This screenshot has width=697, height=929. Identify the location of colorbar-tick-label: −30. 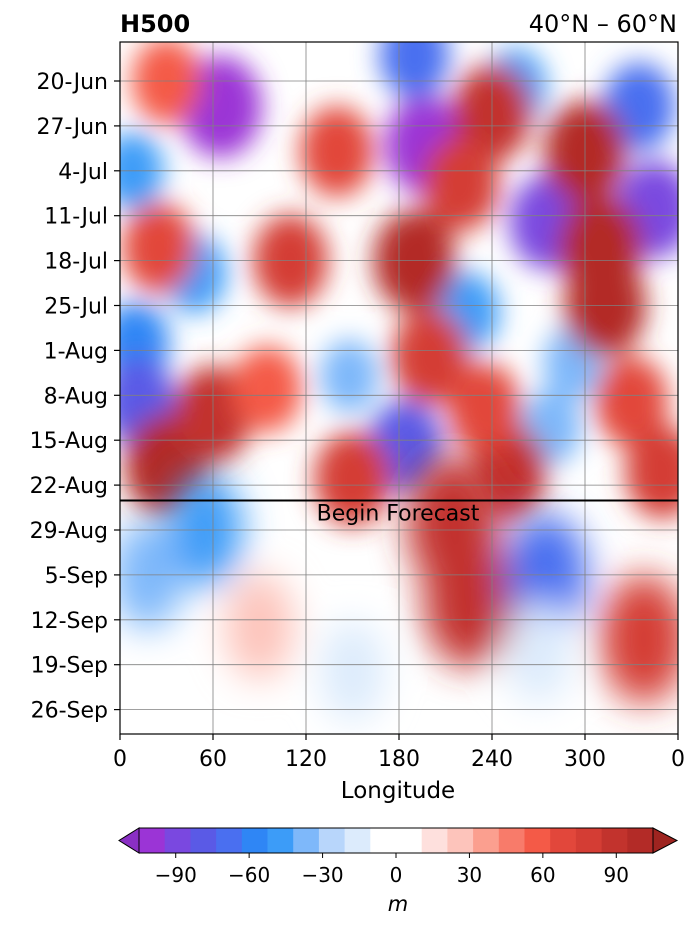
(322, 875).